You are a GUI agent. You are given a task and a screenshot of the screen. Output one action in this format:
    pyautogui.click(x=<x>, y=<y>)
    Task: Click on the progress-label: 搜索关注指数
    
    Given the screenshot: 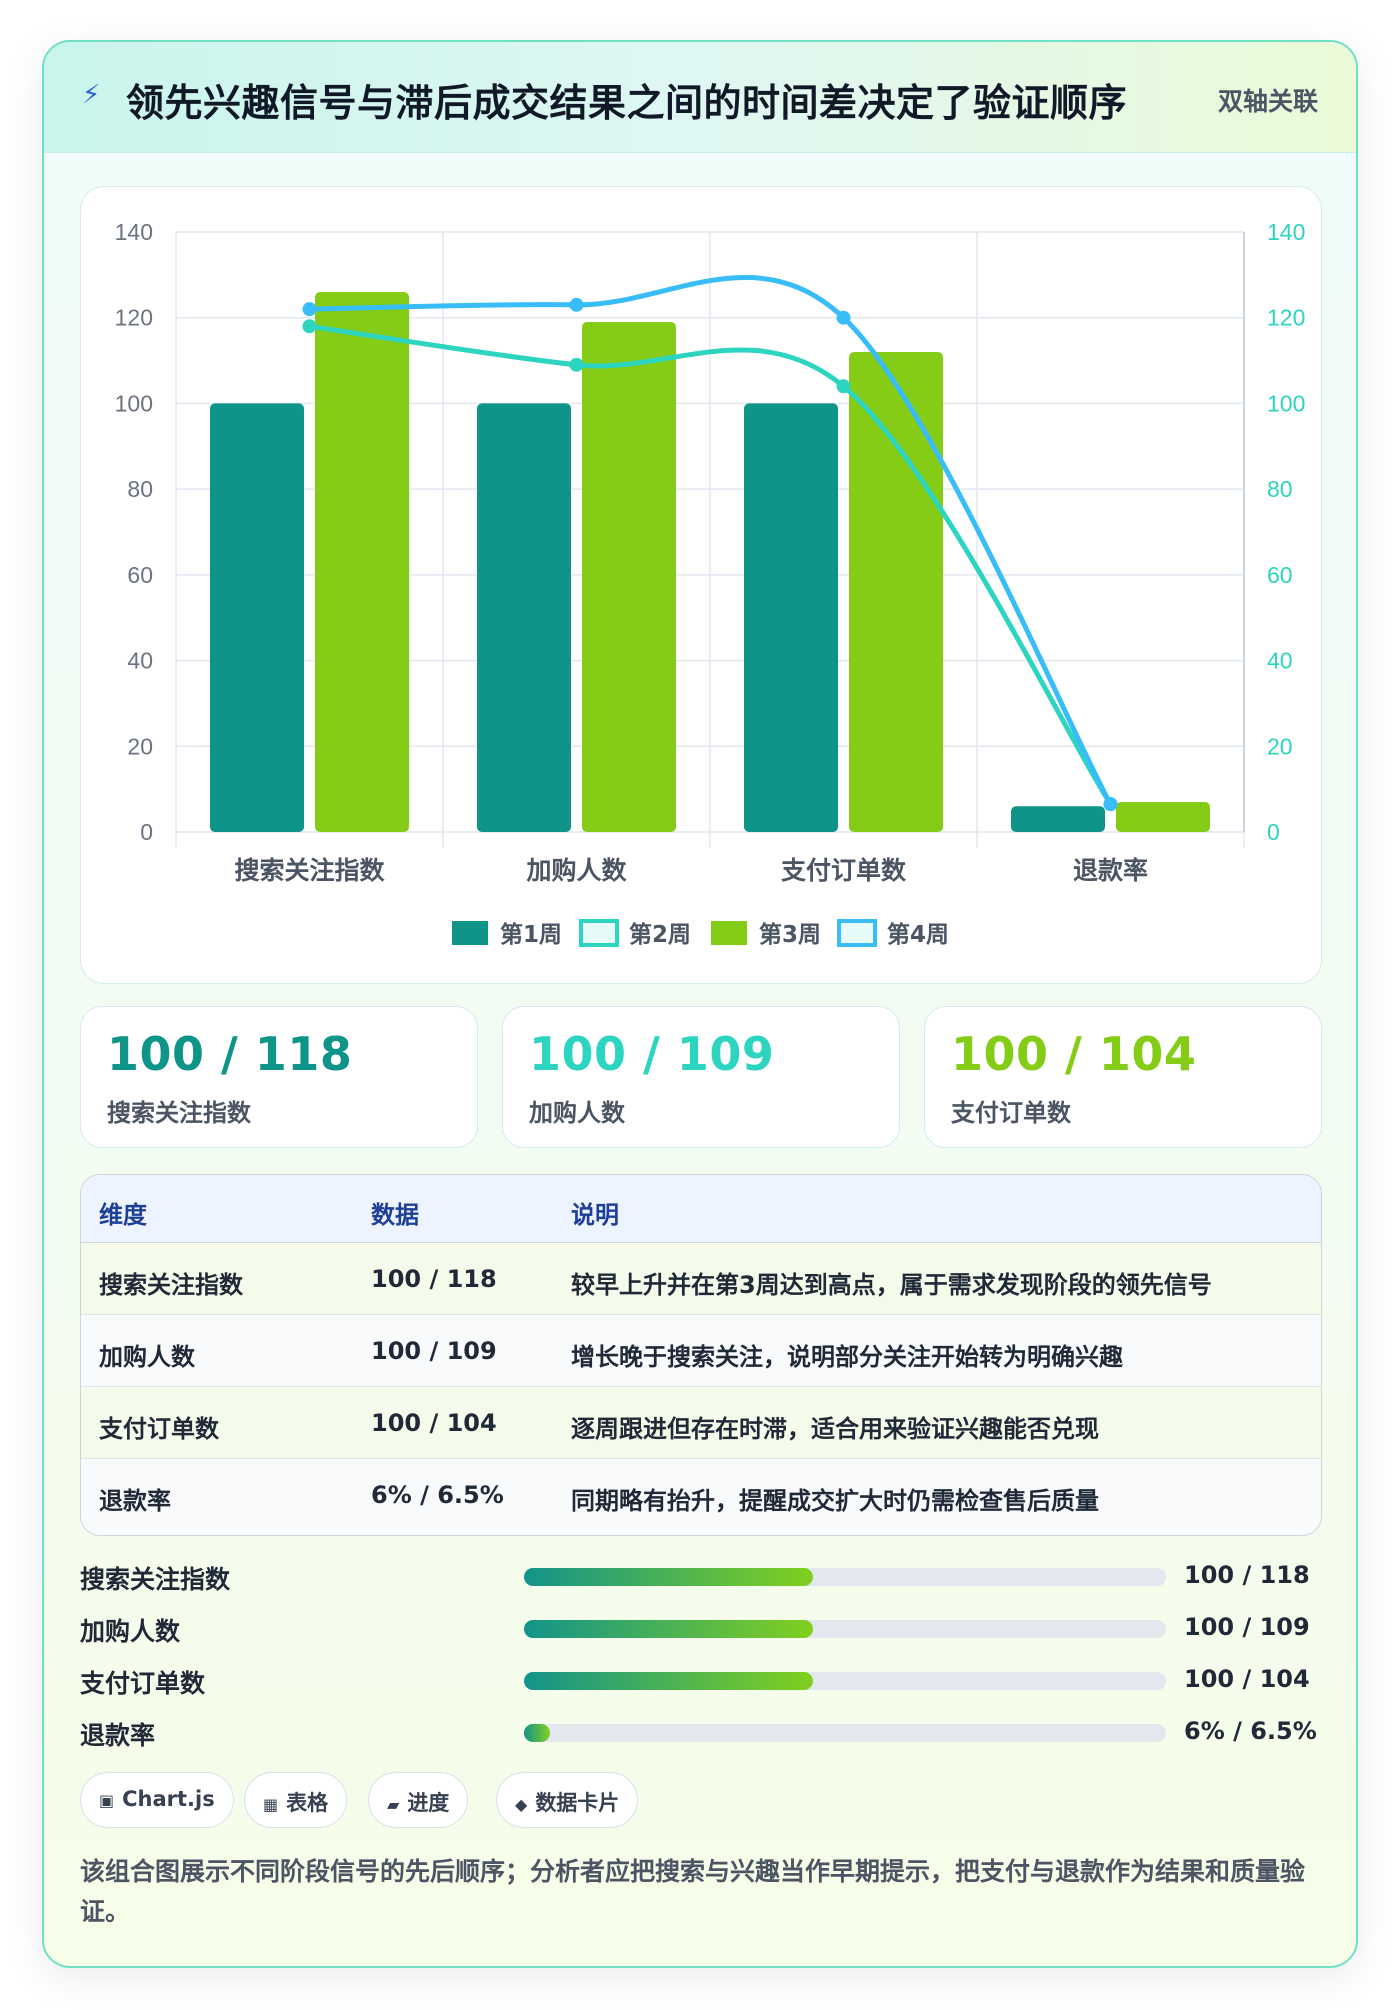 What is the action you would take?
    pyautogui.click(x=155, y=1579)
    